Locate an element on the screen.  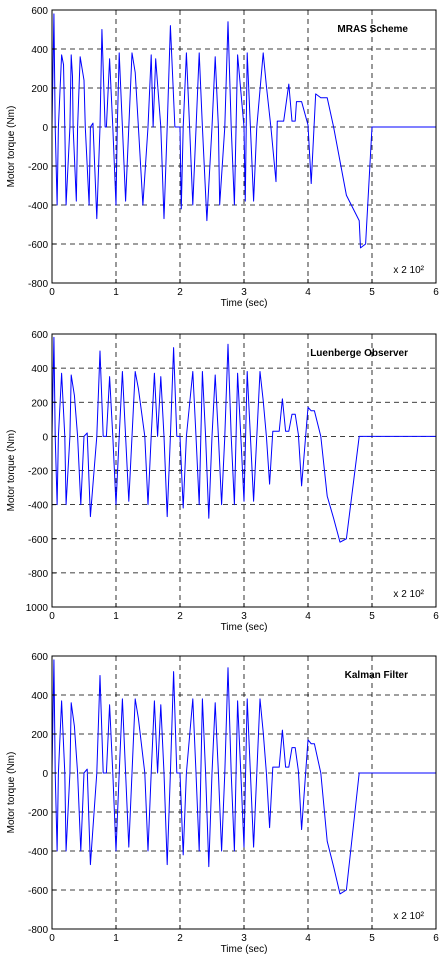
y-tick-label: 1000 is located at coordinates (37, 608).